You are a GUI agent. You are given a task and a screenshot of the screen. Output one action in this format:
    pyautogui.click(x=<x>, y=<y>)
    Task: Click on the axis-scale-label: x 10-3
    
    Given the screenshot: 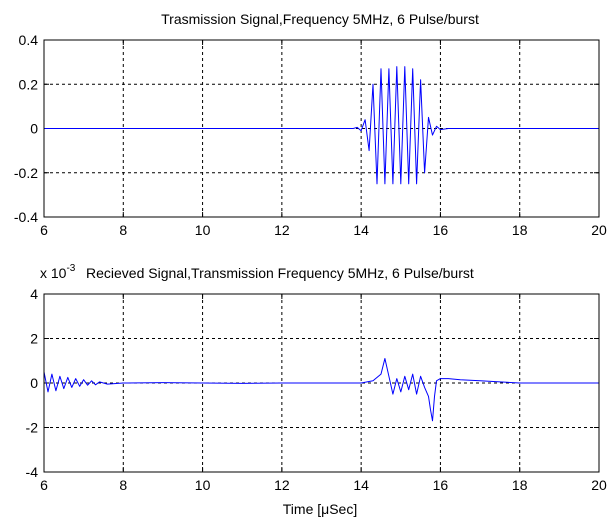 What is the action you would take?
    pyautogui.click(x=58, y=272)
    